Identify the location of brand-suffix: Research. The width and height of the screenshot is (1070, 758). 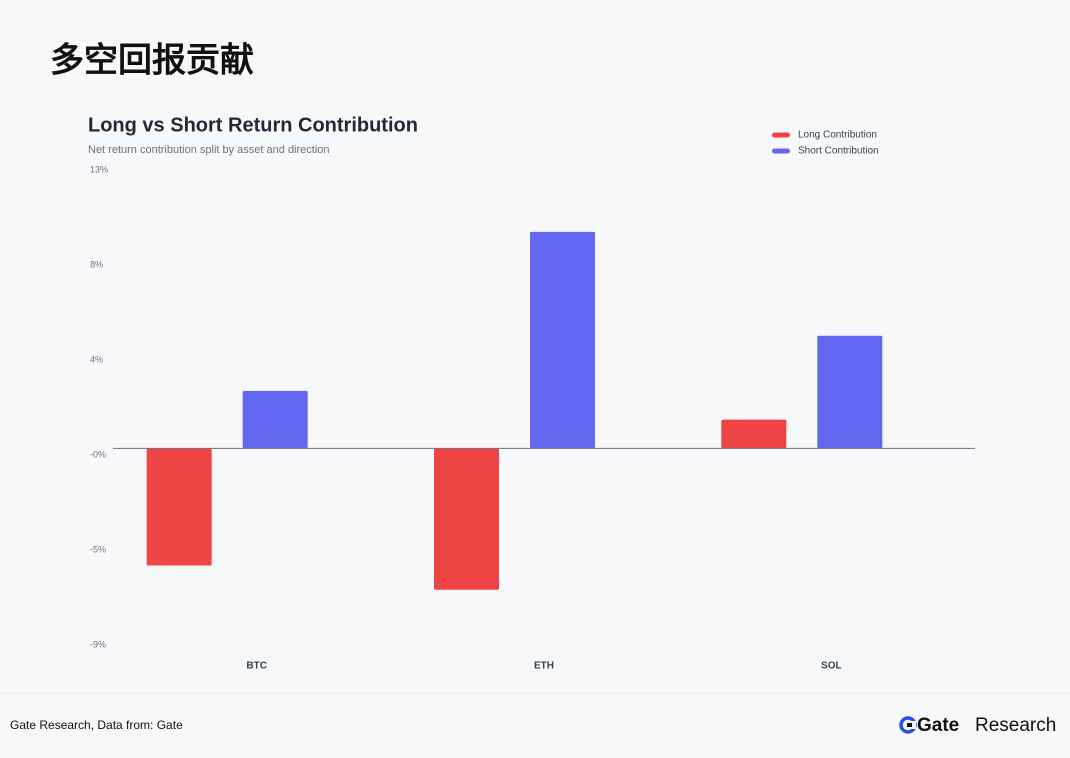
(1015, 725).